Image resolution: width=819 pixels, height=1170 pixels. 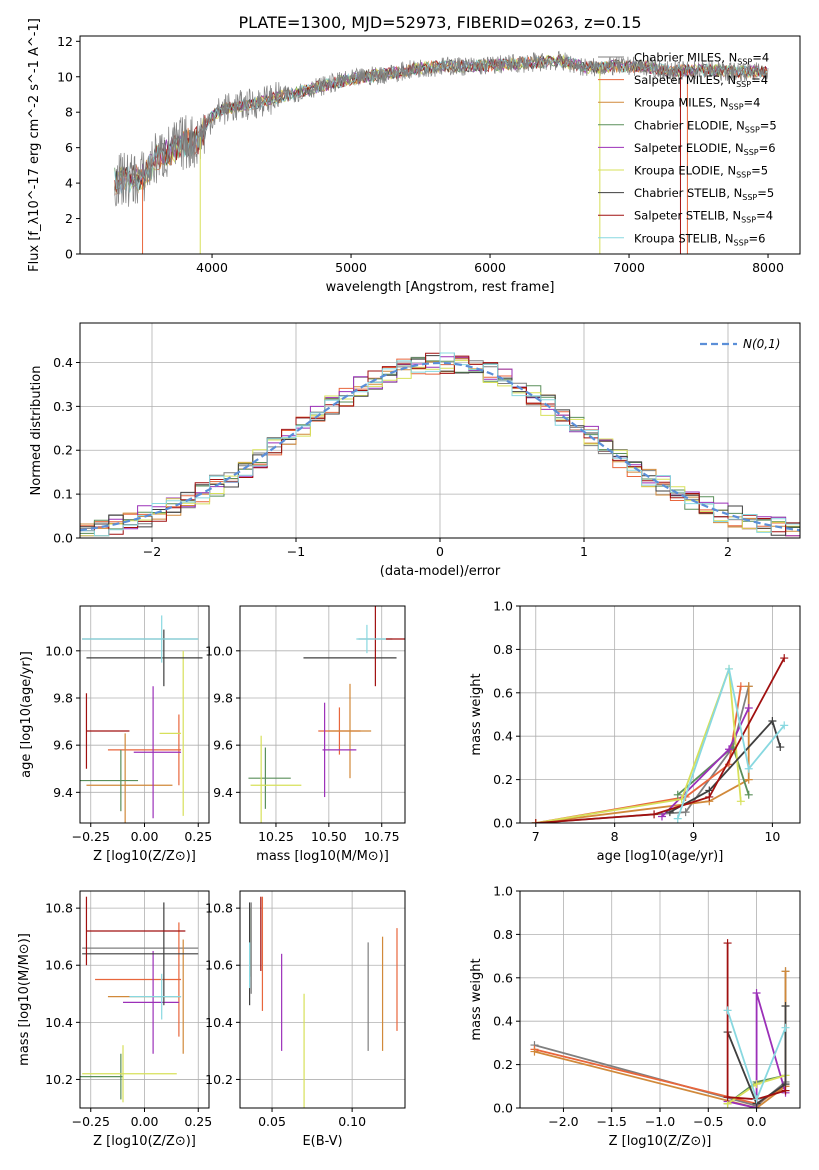 What do you see at coordinates (59, 650) in the screenshot?
I see `y-tick-label: 10.0` at bounding box center [59, 650].